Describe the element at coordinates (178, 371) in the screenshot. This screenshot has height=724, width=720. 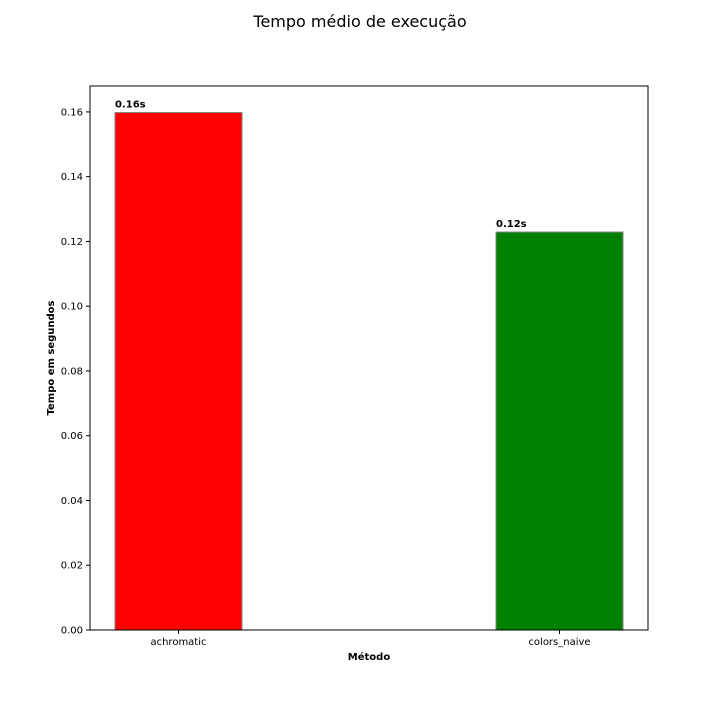
I see `bar-achromatic` at that location.